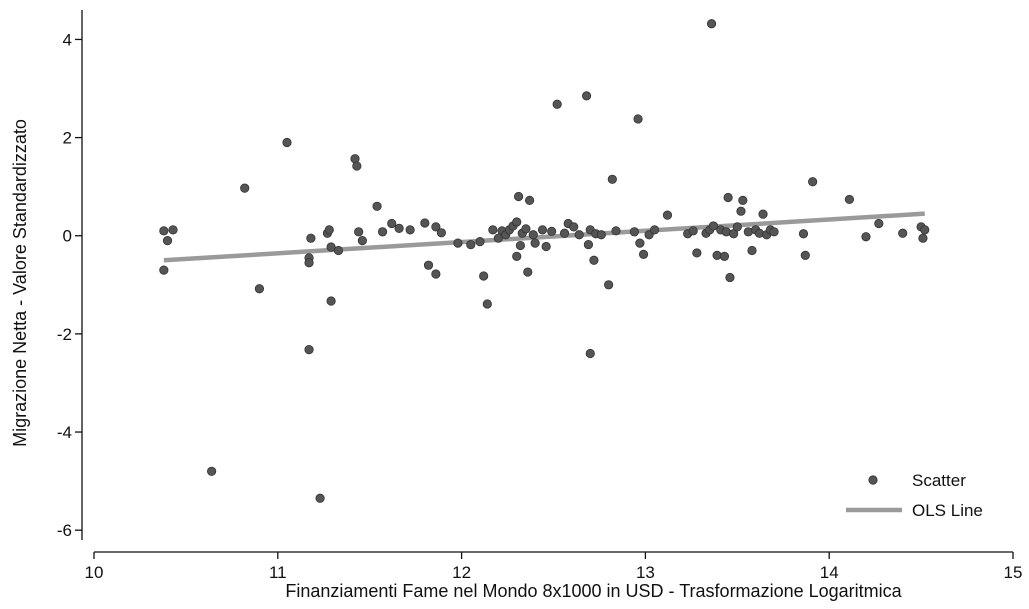  I want to click on x-tick-label: 13, so click(645, 572).